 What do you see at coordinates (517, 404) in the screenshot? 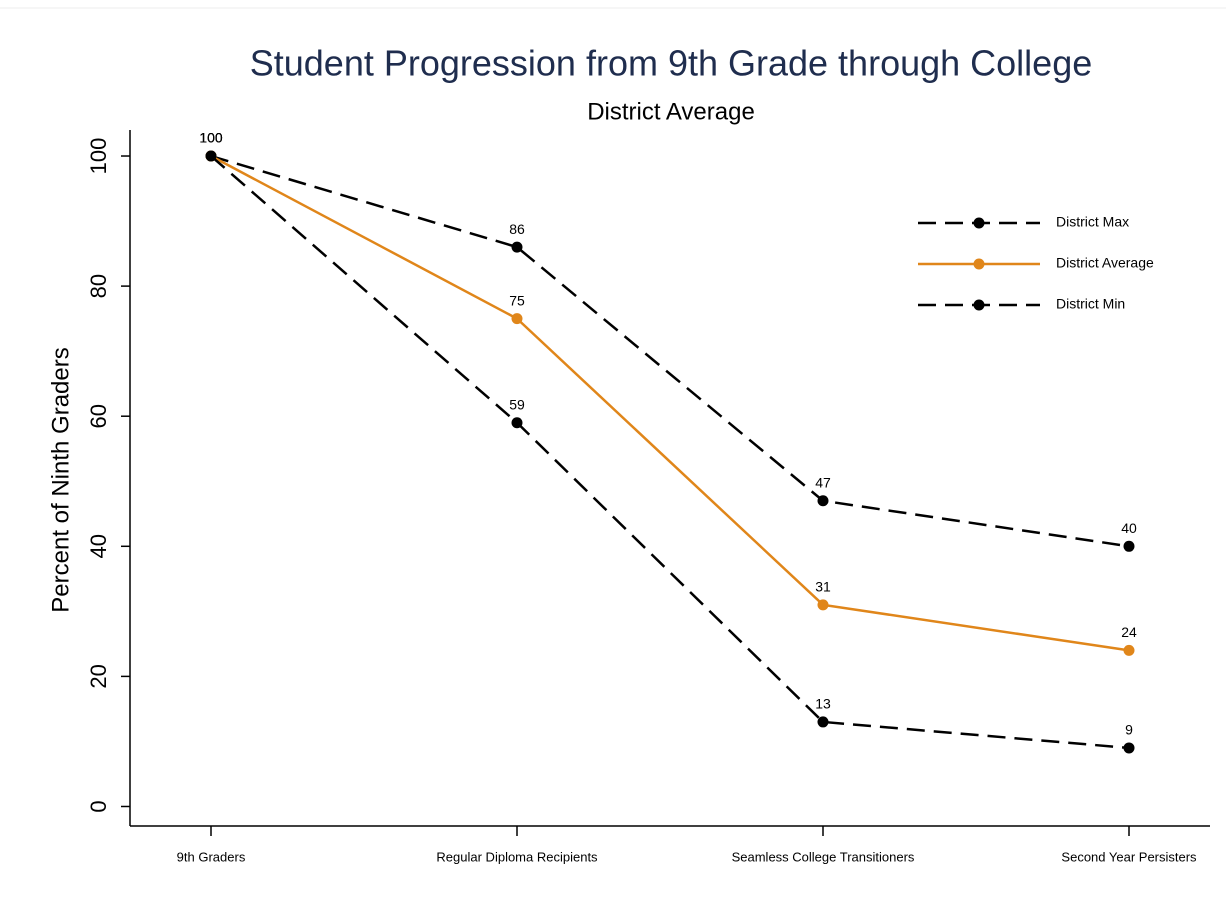
I see `data-label: 59` at bounding box center [517, 404].